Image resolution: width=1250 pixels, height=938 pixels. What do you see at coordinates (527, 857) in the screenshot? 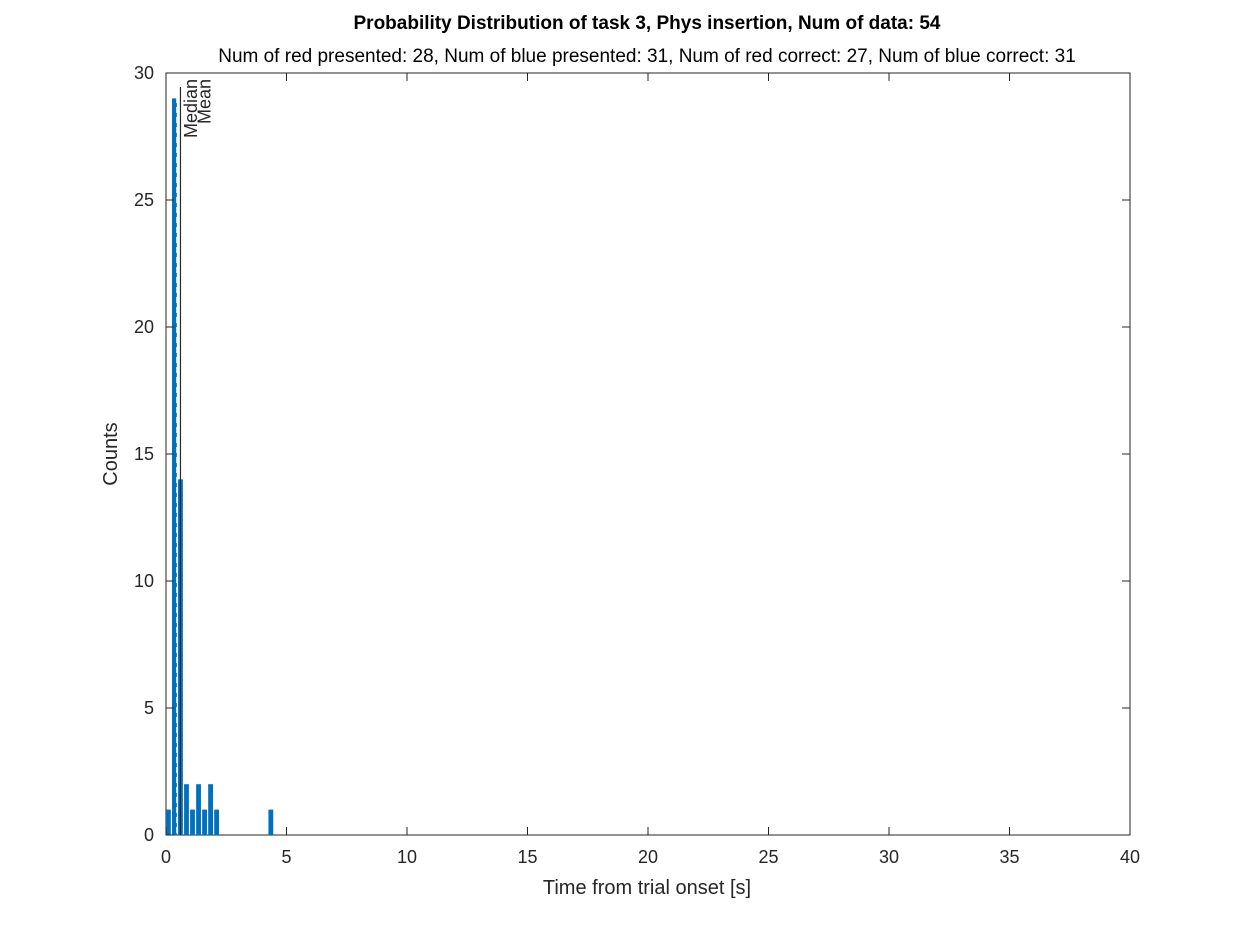
I see `x-tick-label: 15` at bounding box center [527, 857].